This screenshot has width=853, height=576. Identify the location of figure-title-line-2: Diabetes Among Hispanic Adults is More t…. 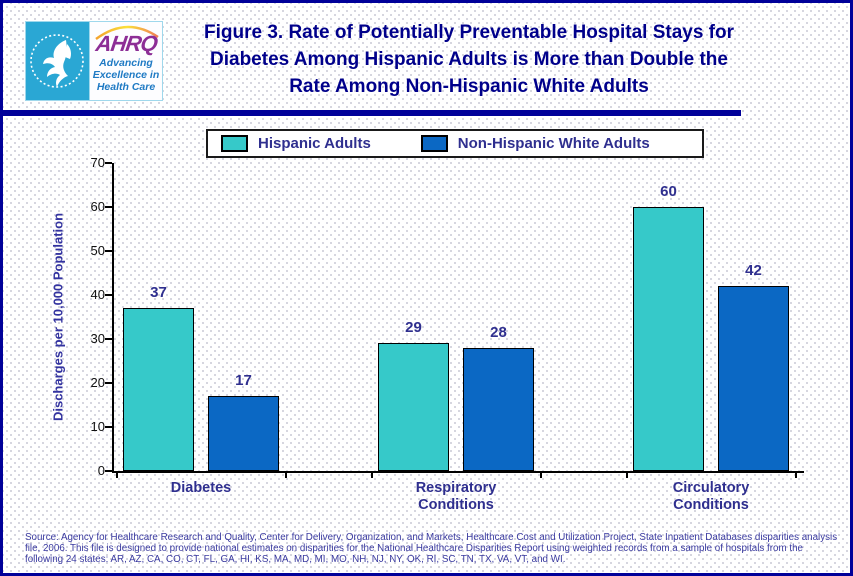
(469, 59).